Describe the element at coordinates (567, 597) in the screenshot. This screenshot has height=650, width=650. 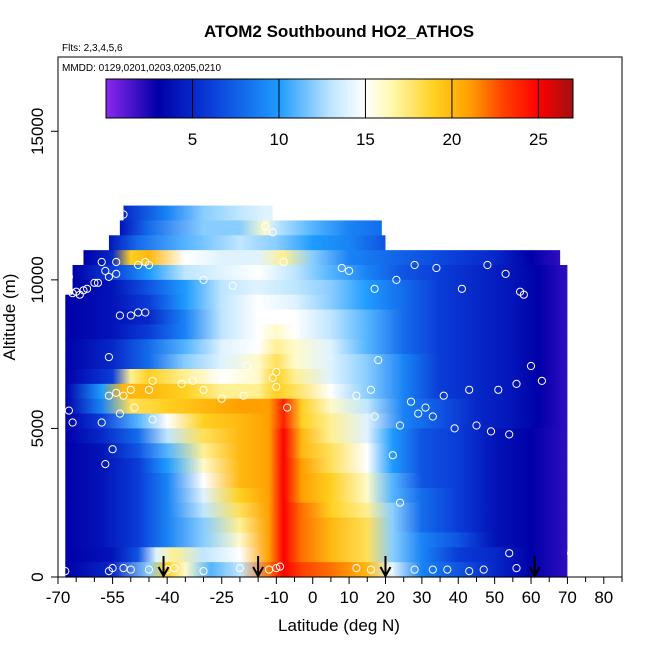
I see `x-tick-label: 70` at that location.